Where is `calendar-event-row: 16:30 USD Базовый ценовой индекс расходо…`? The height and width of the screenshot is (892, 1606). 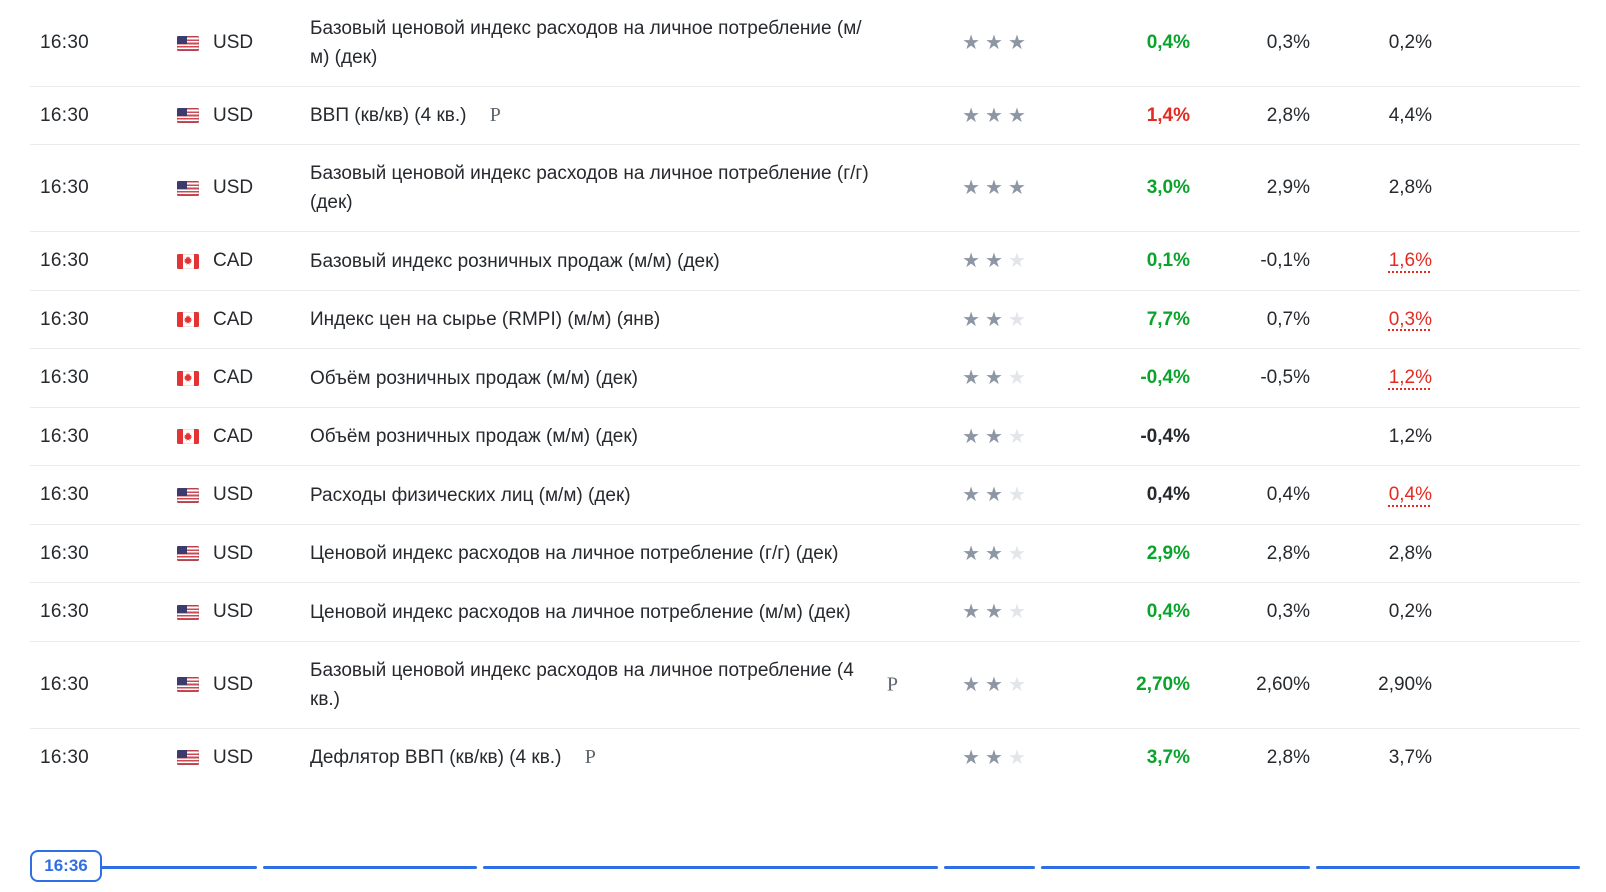
calendar-event-row: 16:30 USD Базовый ценовой индекс расходо… is located at coordinates (805, 189).